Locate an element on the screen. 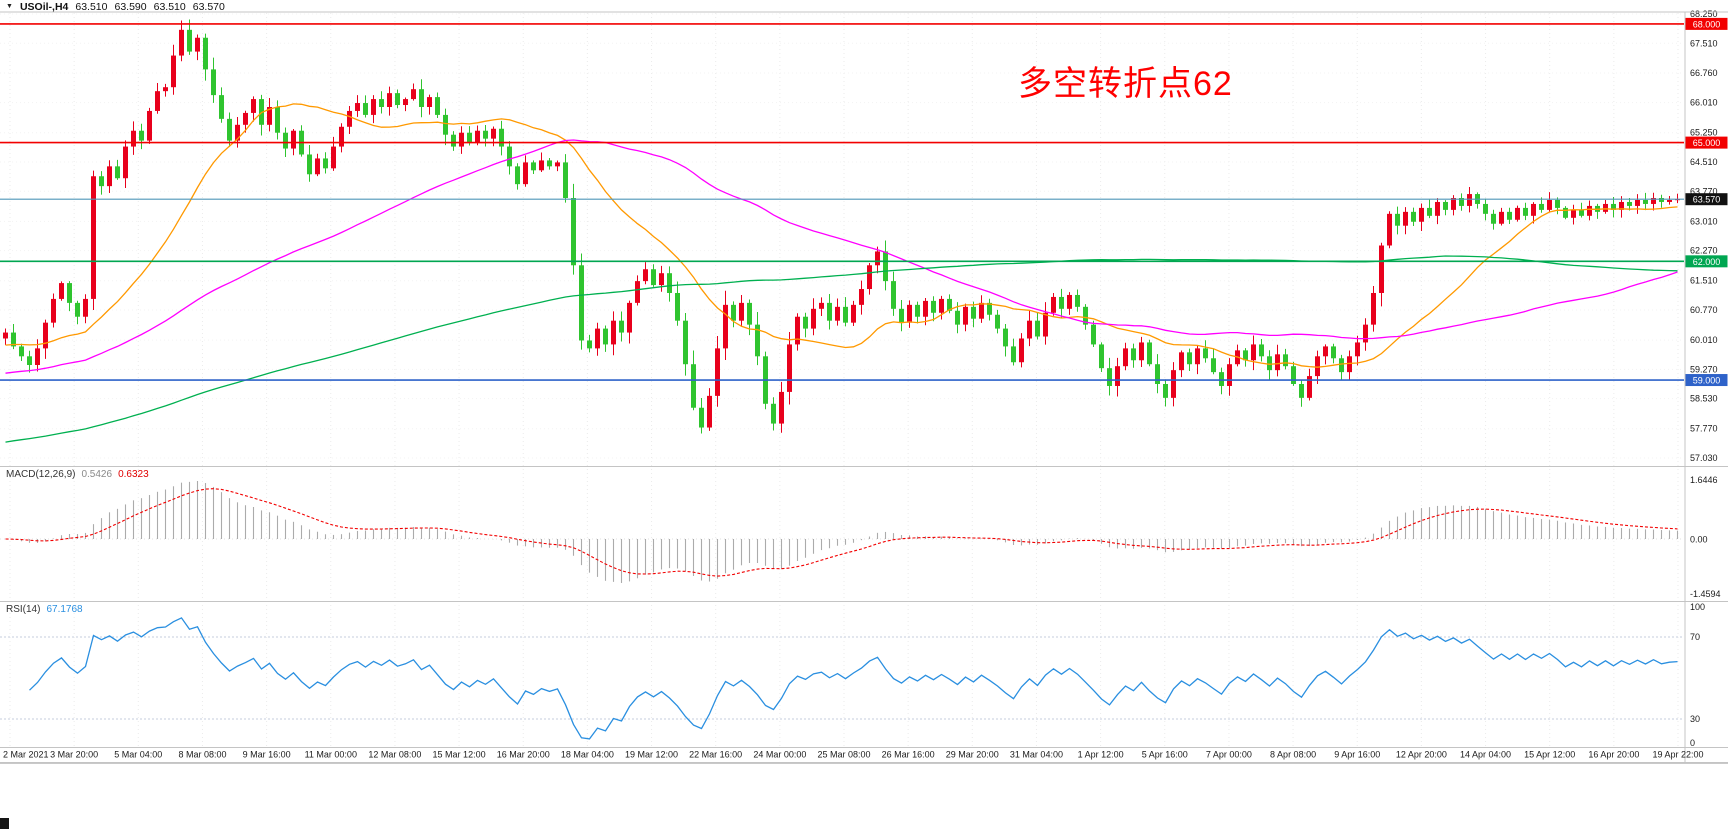 Image resolution: width=1728 pixels, height=829 pixels. price-axis-label: 59.270 is located at coordinates (1704, 369).